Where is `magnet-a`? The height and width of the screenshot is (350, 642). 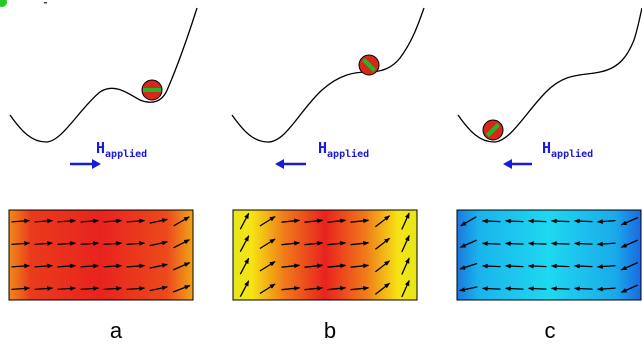 magnet-a is located at coordinates (101, 255).